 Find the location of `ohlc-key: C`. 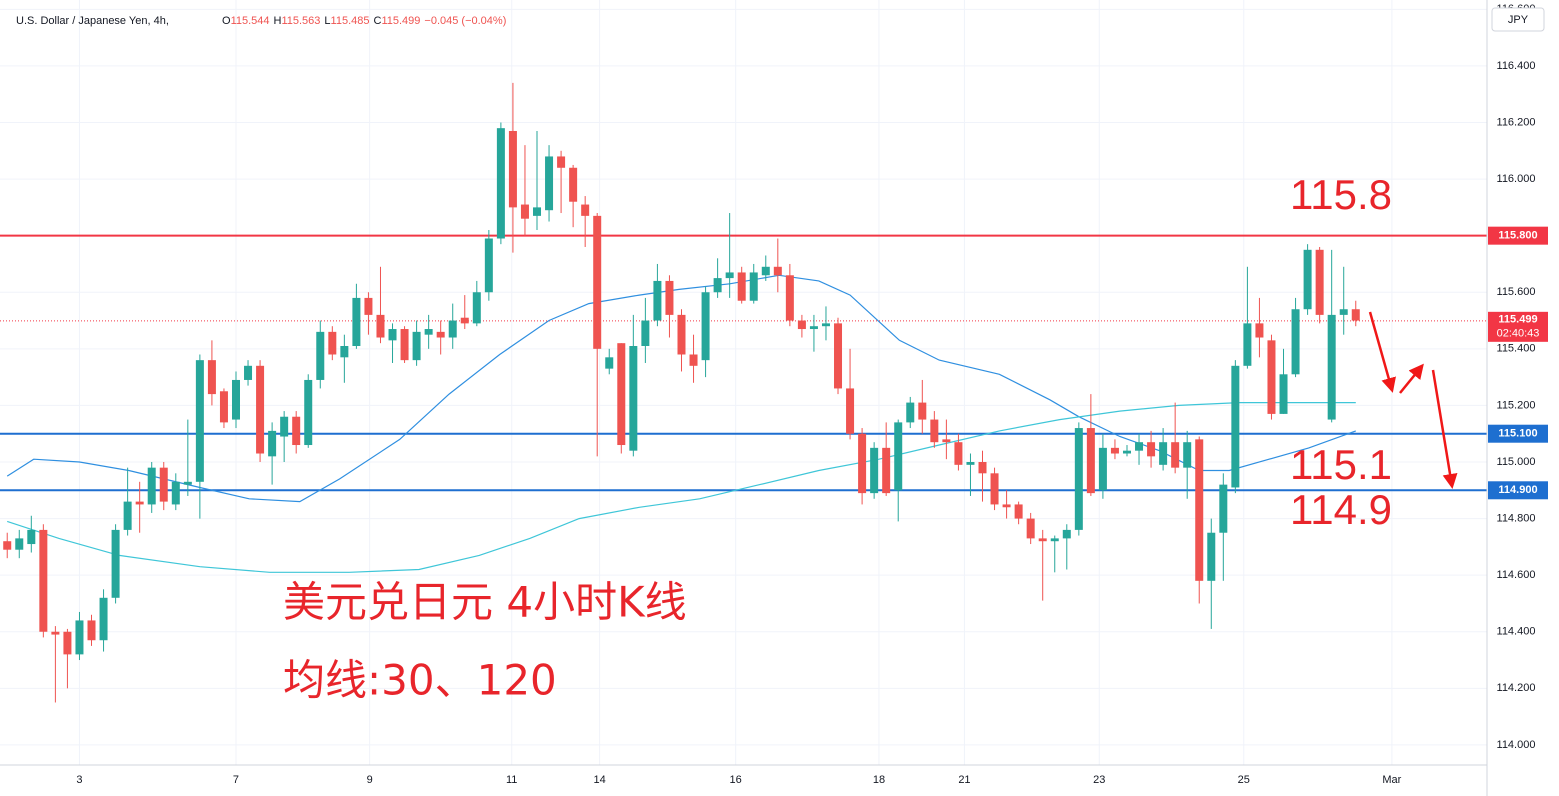

ohlc-key: C is located at coordinates (378, 21).